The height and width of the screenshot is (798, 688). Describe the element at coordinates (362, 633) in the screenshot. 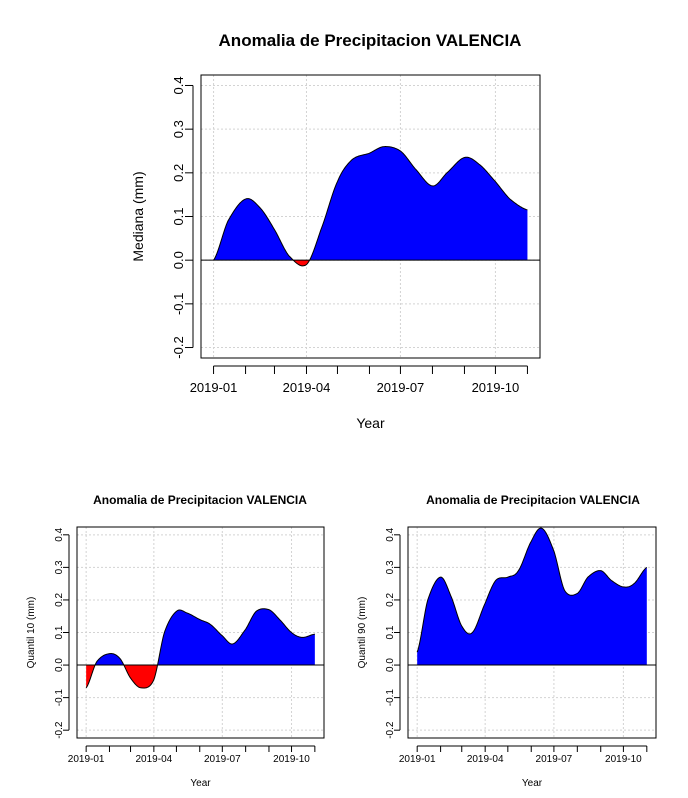

I see `y-axis-label: Quantil 90 (mm)` at that location.